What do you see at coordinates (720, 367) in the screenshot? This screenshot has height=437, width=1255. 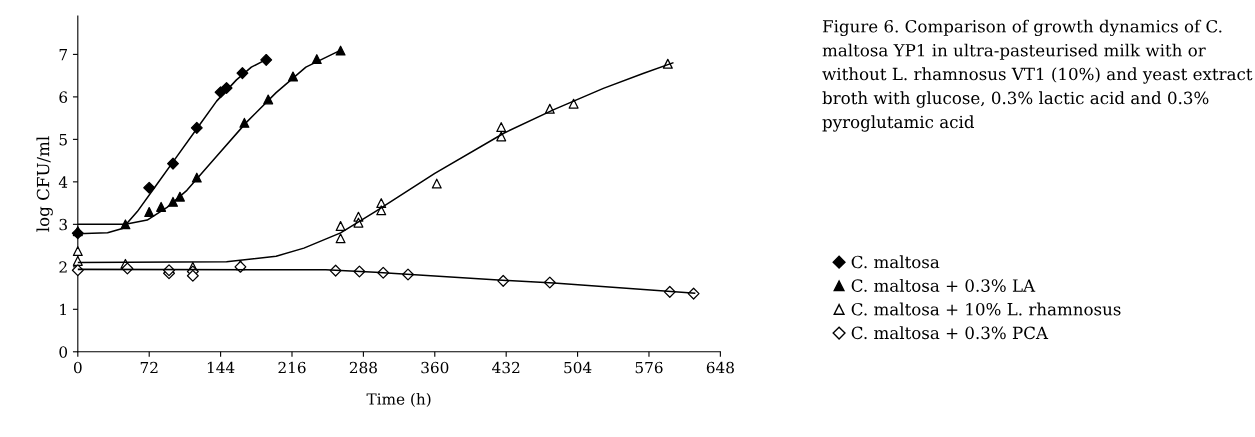 I see `x-tick-label: 648` at bounding box center [720, 367].